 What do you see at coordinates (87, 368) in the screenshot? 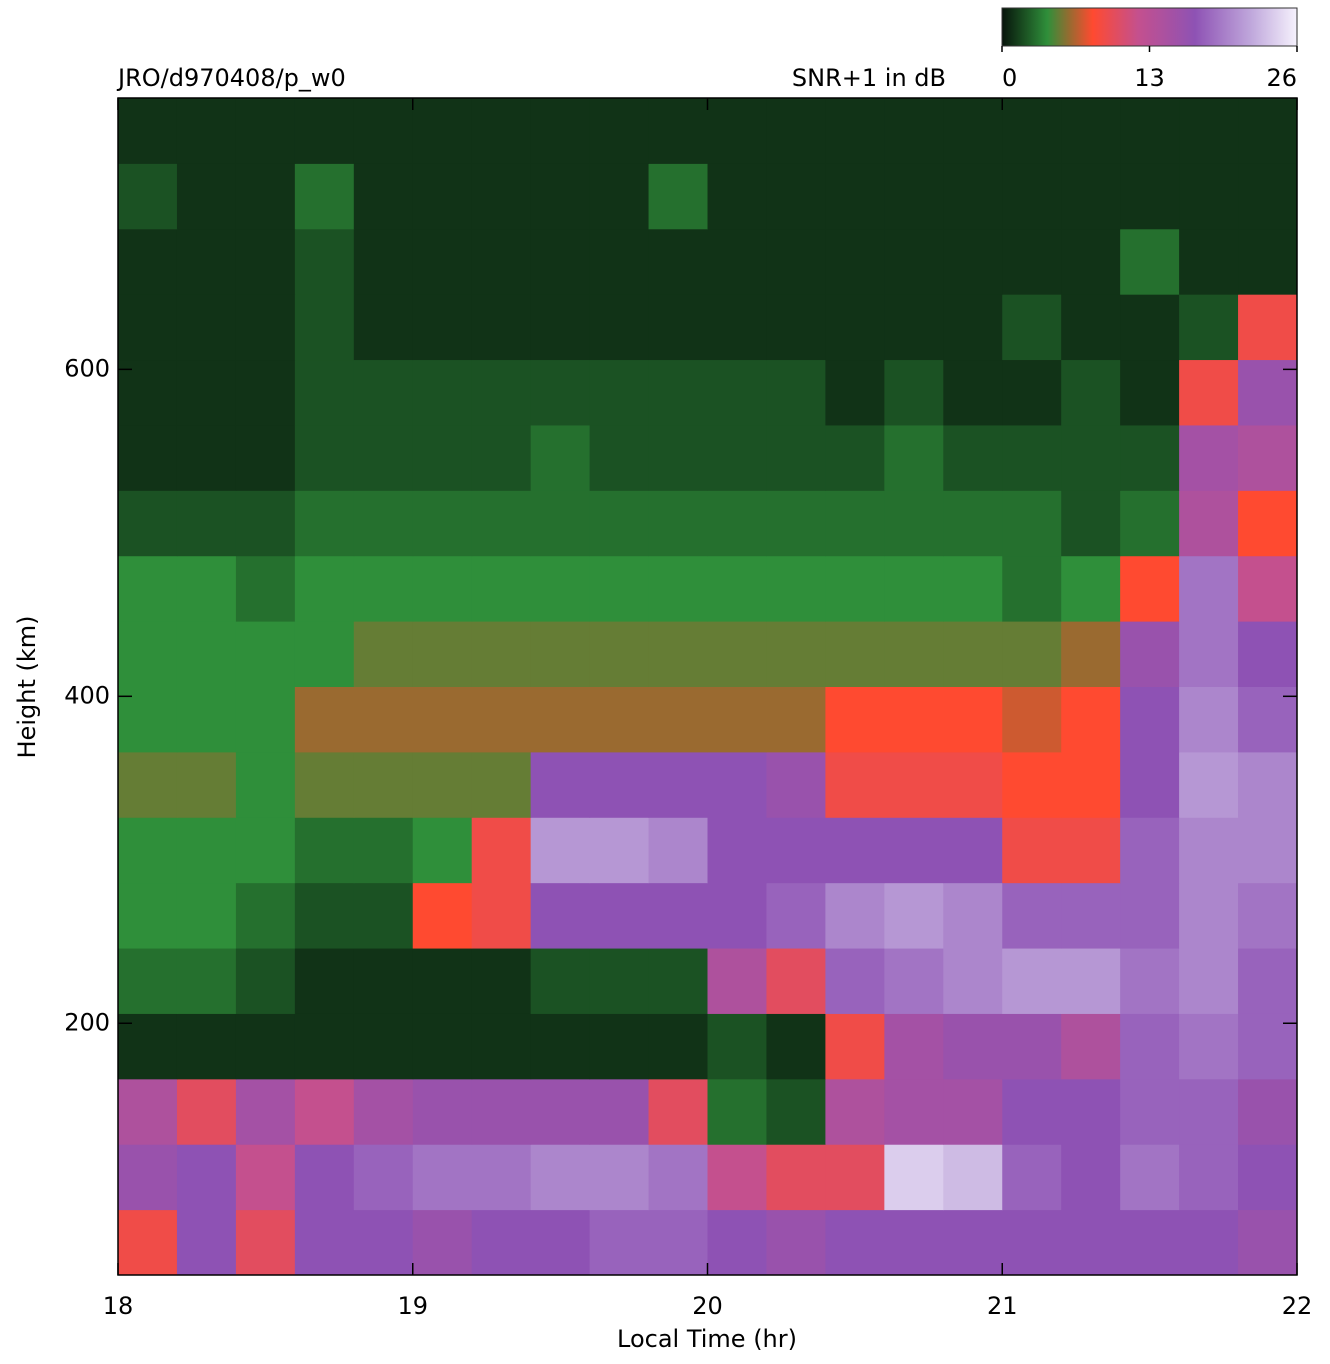
I see `y-tick-label: 600` at bounding box center [87, 368].